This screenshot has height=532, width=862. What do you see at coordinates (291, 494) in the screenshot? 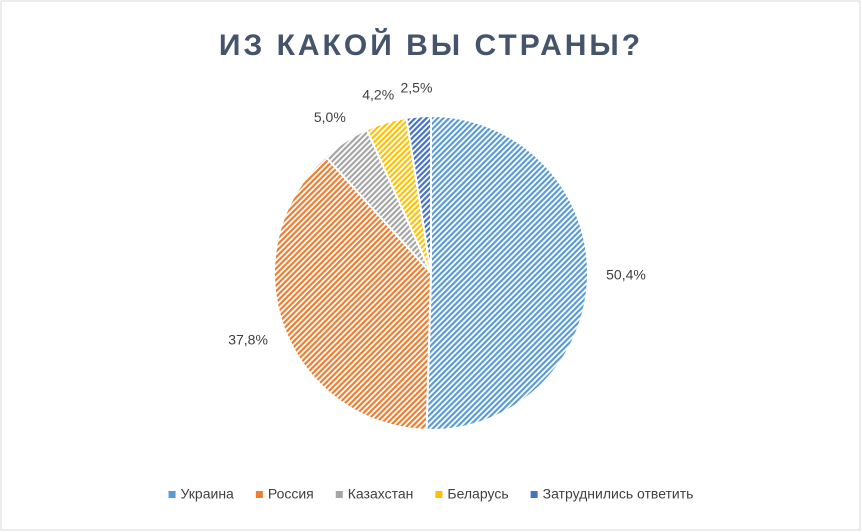
I see `legend-label: Россия` at bounding box center [291, 494].